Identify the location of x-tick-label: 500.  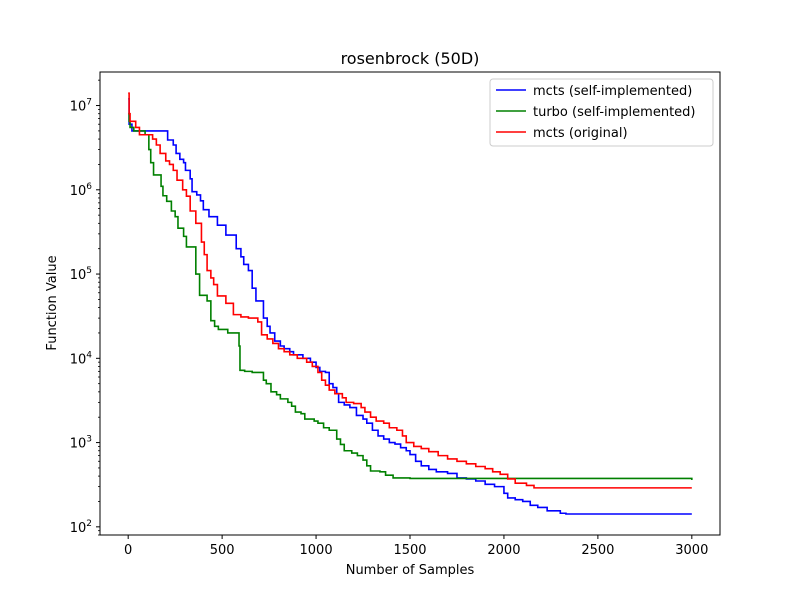
(222, 550).